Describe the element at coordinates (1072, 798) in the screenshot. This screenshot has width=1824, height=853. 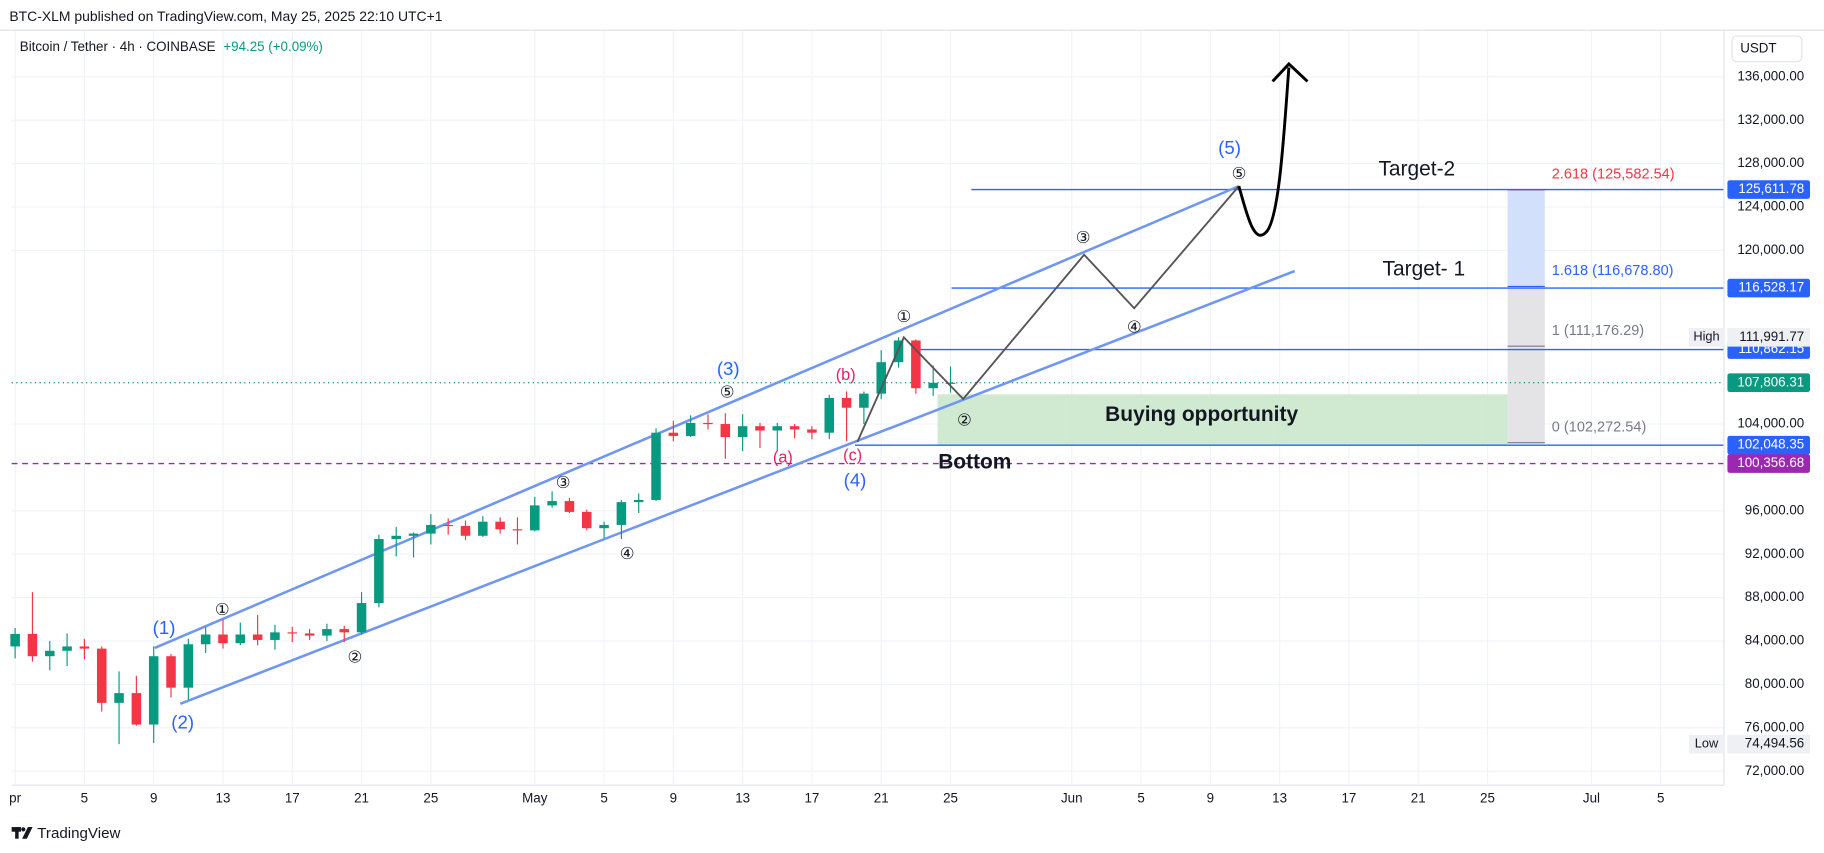
I see `x-tick-label: Jun` at that location.